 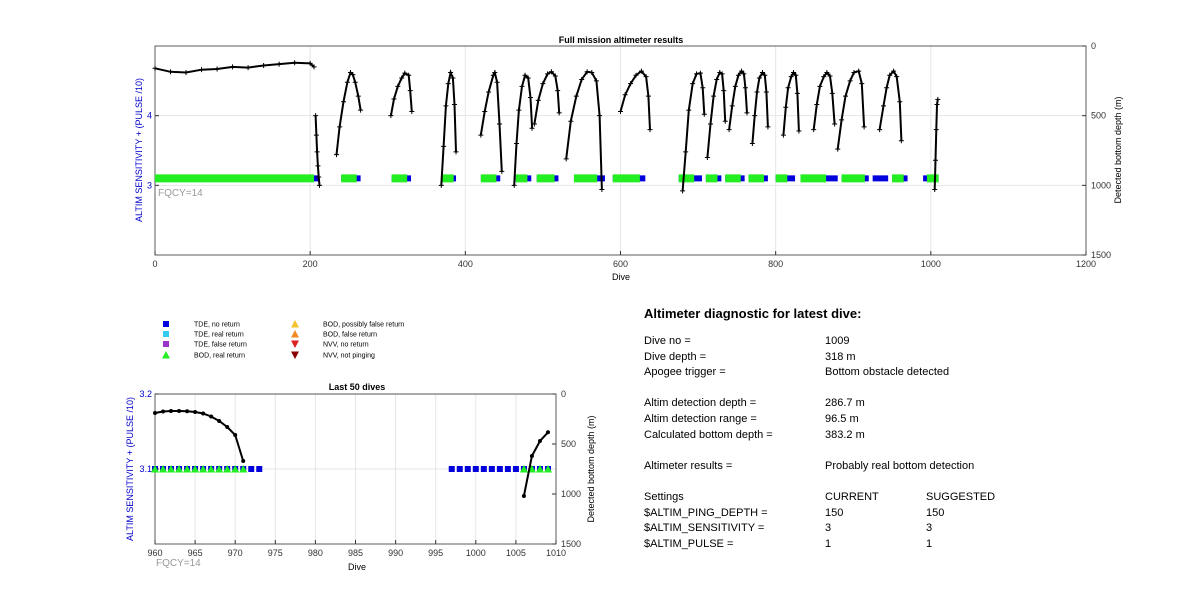 I want to click on dive-no-label: Dive no =, so click(x=667, y=341).